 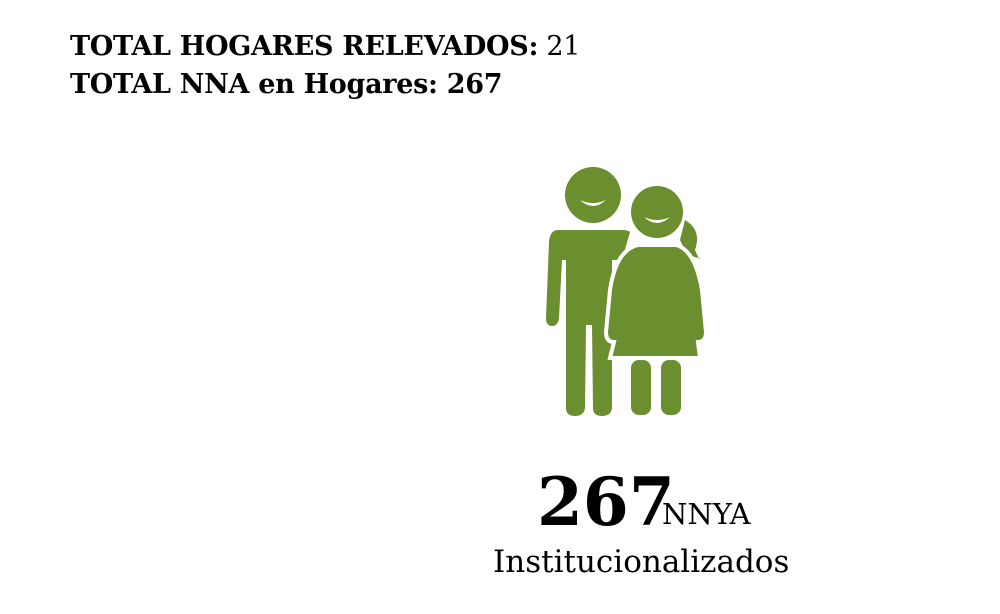 What do you see at coordinates (249, 84) in the screenshot?
I see `total-nna-label: TOTAL NNA en Hogares` at bounding box center [249, 84].